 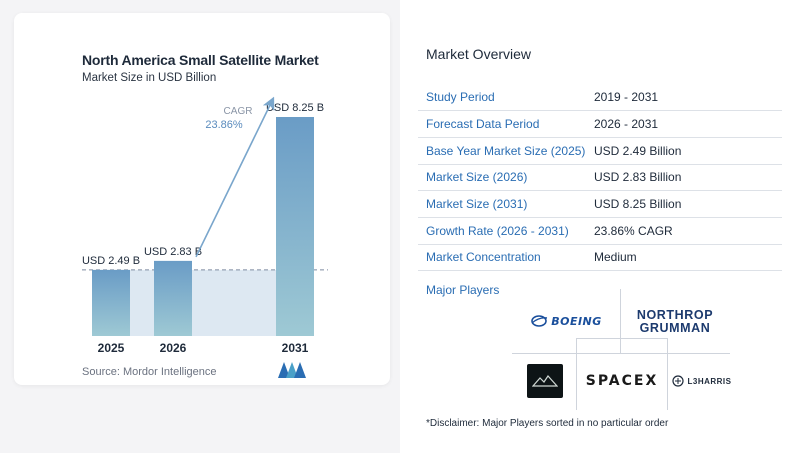 What do you see at coordinates (149, 78) in the screenshot?
I see `chart-subtitle: Market Size in USD Billion` at bounding box center [149, 78].